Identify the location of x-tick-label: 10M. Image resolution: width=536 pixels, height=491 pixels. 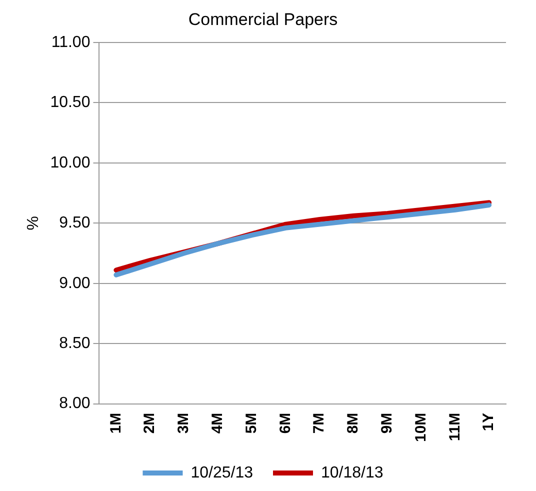
(421, 427).